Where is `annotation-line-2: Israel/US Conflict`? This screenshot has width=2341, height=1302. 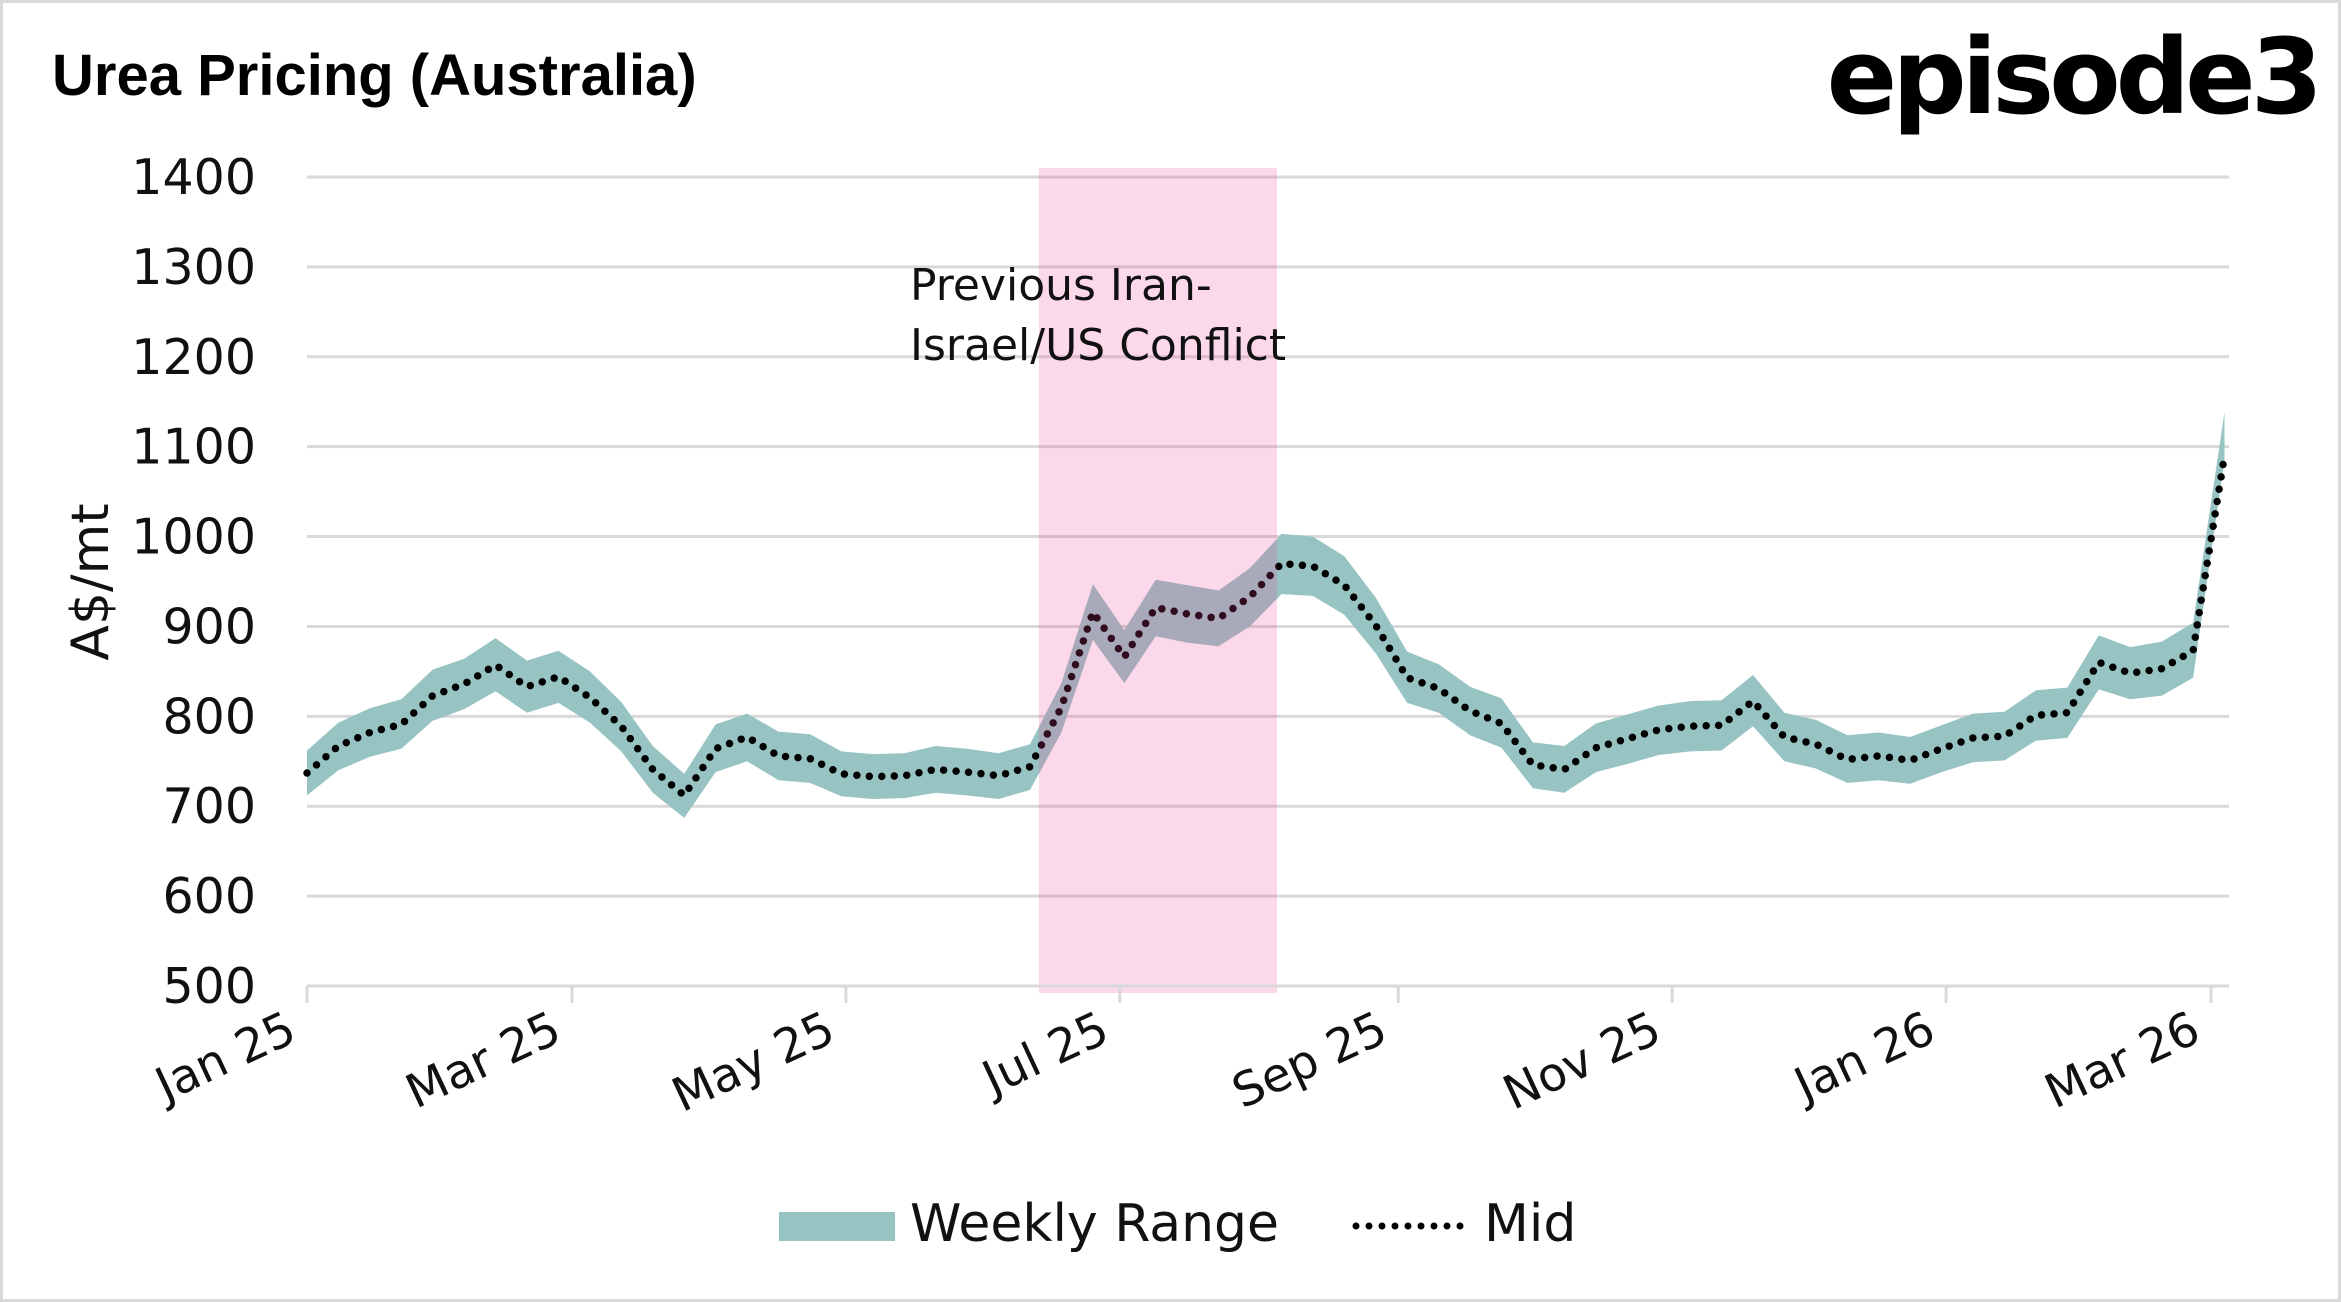
annotation-line-2: Israel/US Conflict is located at coordinates (1098, 345).